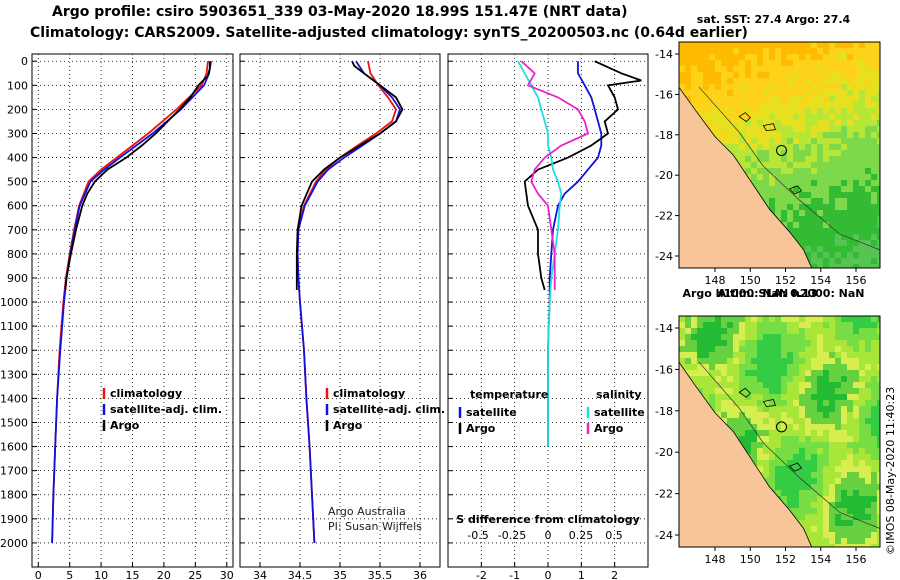 The height and width of the screenshot is (580, 900). I want to click on map-content, so click(779, 431).